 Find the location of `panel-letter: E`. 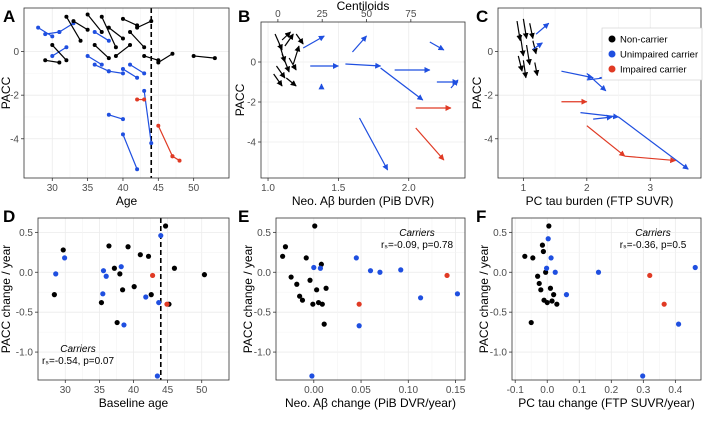

panel-letter: E is located at coordinates (243, 216).